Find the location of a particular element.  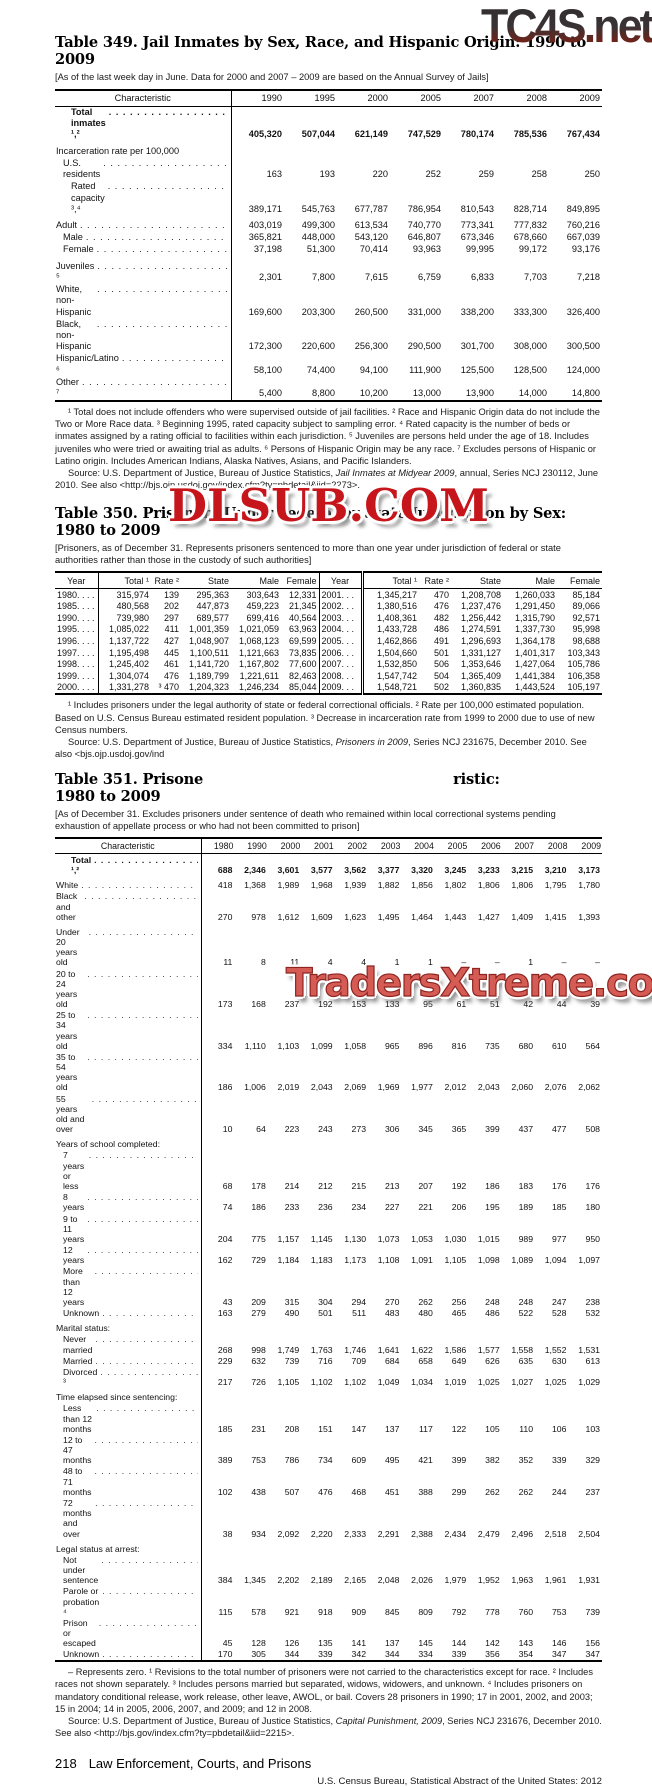

data-cell: 849,895 is located at coordinates (583, 208).